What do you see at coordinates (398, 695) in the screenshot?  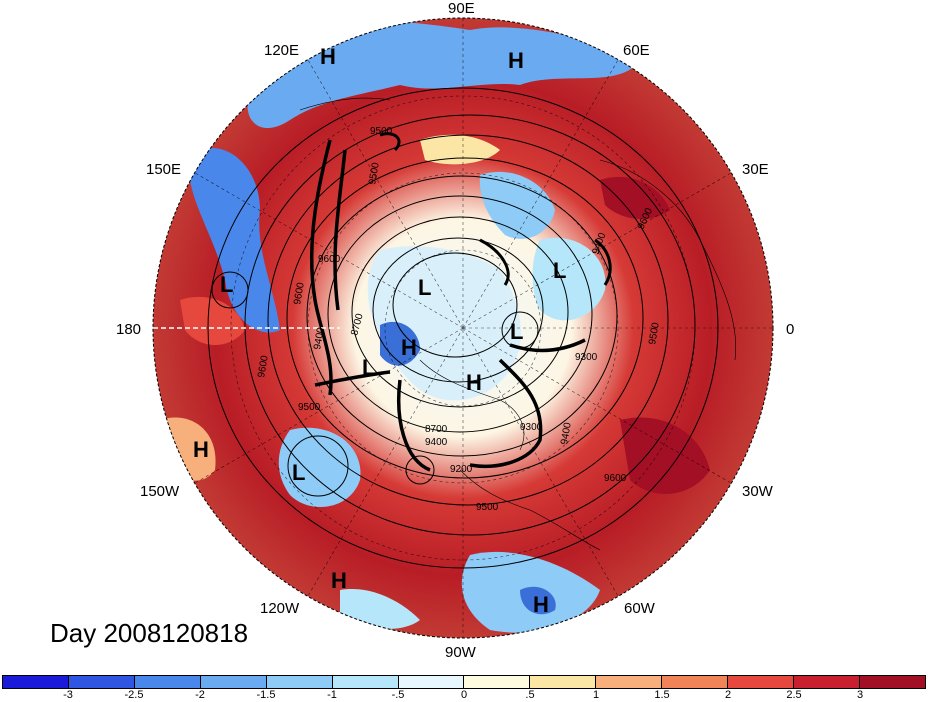 I see `colorbar-label: -.5` at bounding box center [398, 695].